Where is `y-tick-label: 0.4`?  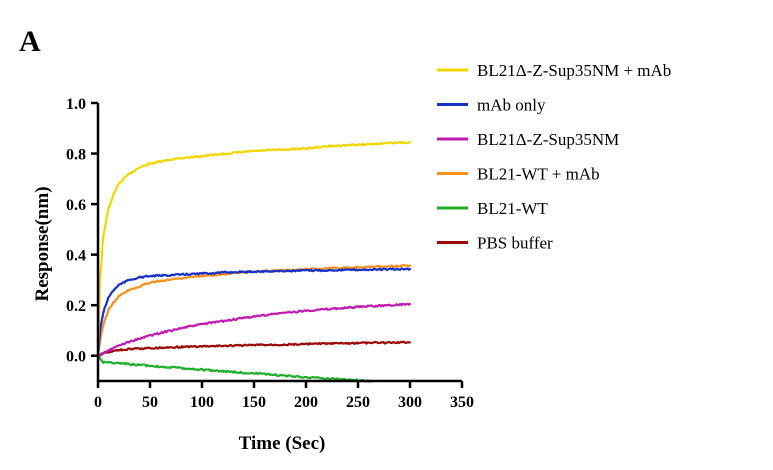 y-tick-label: 0.4 is located at coordinates (76, 256).